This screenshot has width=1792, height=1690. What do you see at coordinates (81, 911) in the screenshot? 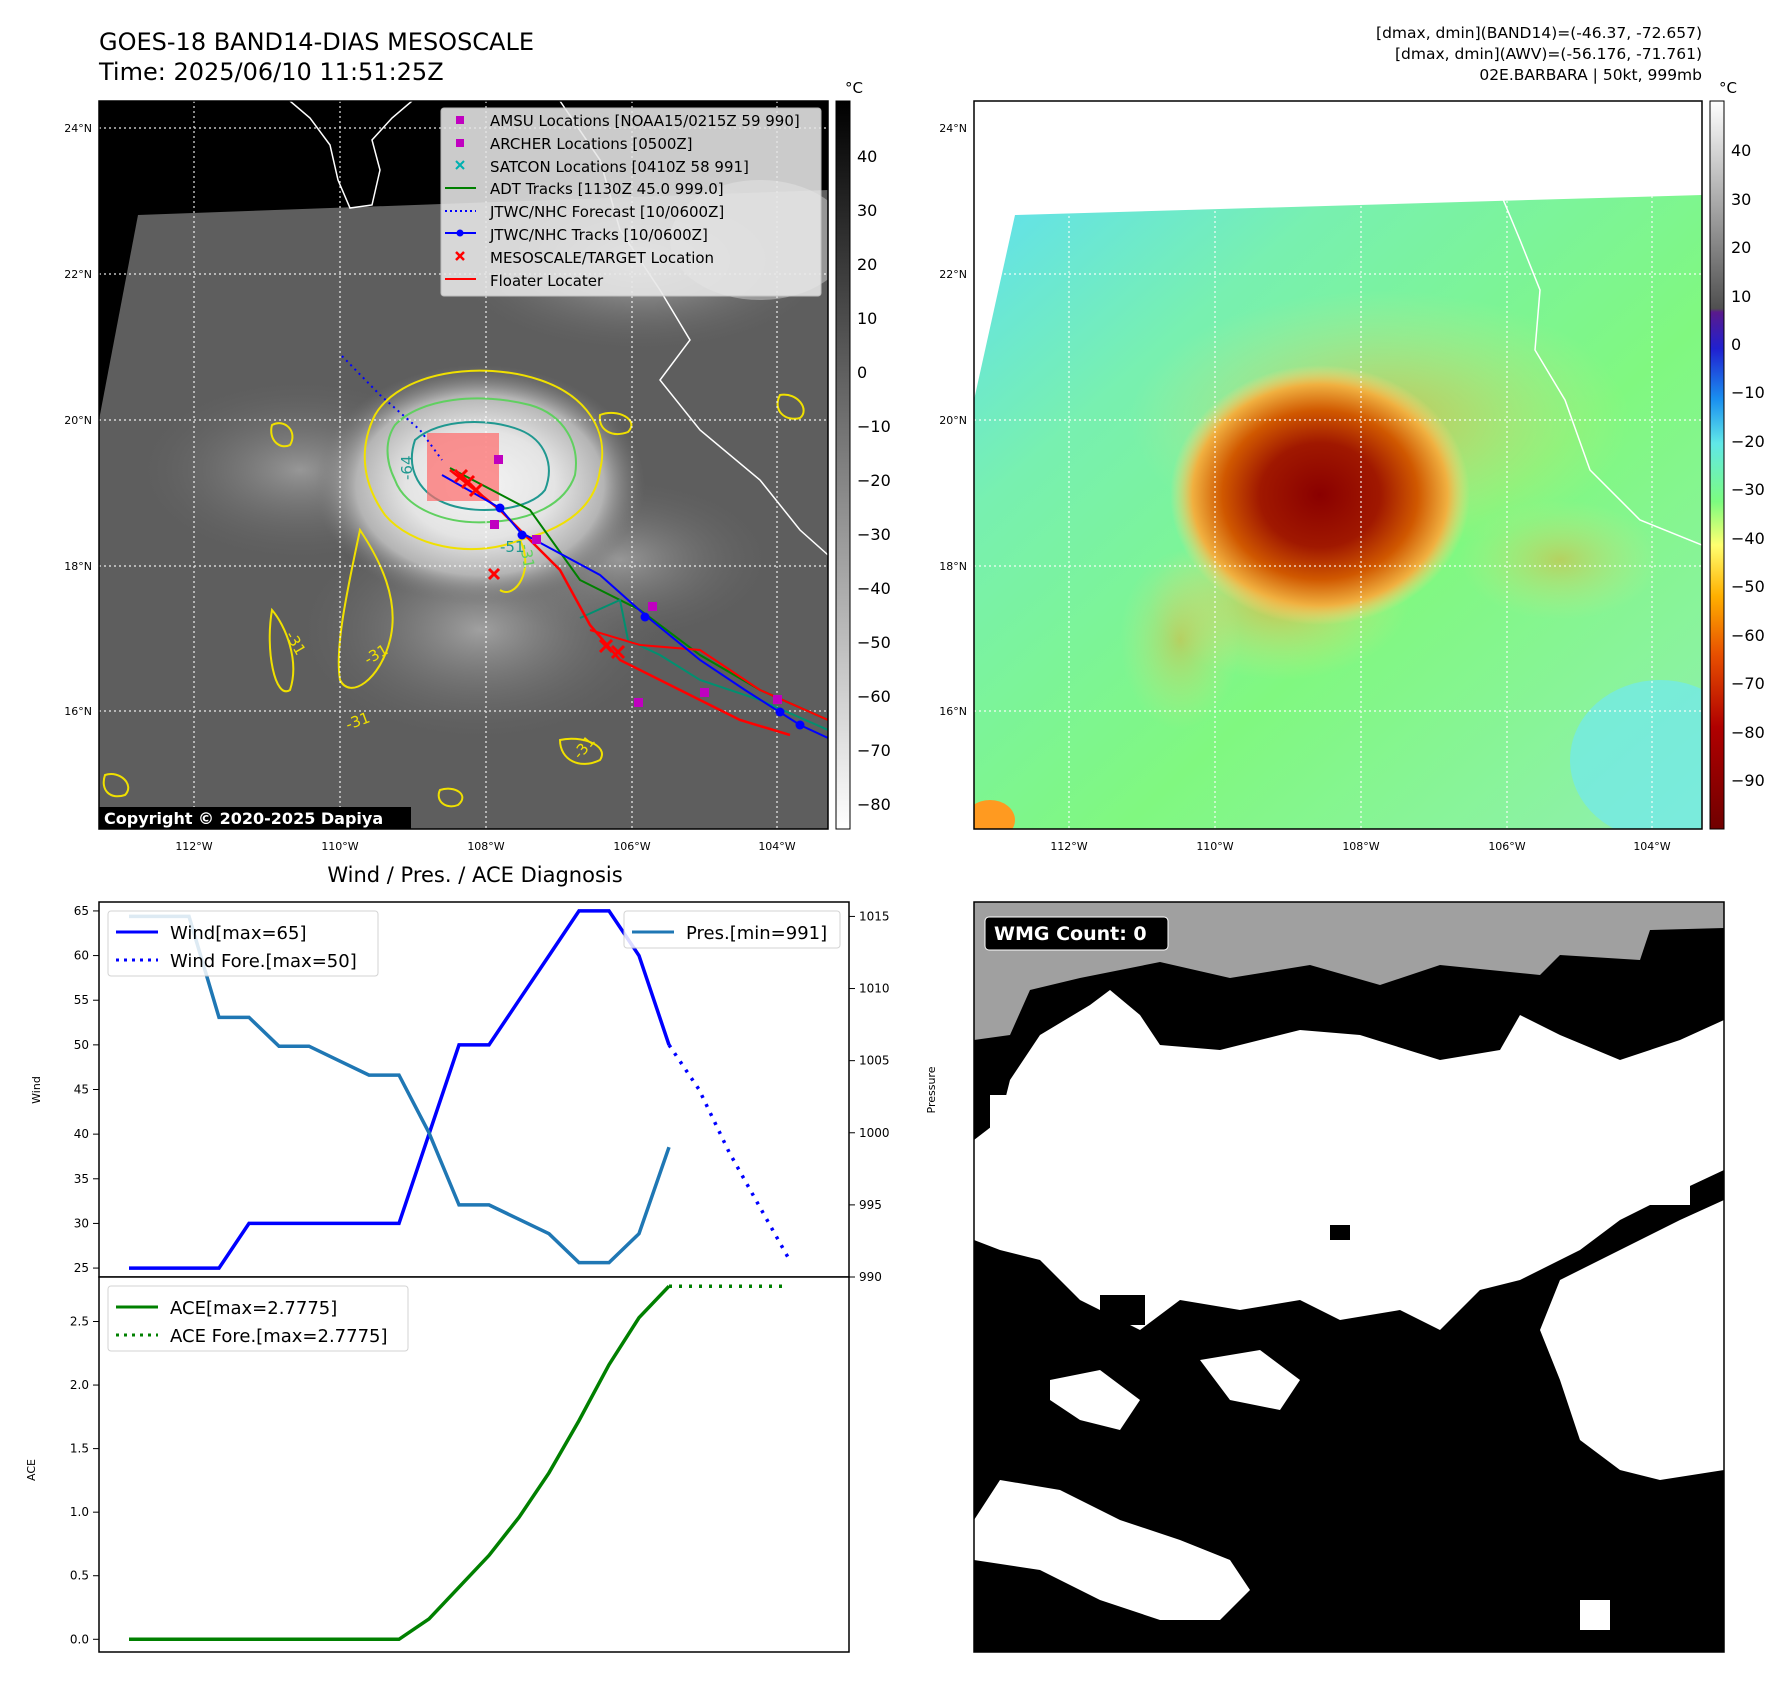
I see `ytick-label: 65` at bounding box center [81, 911].